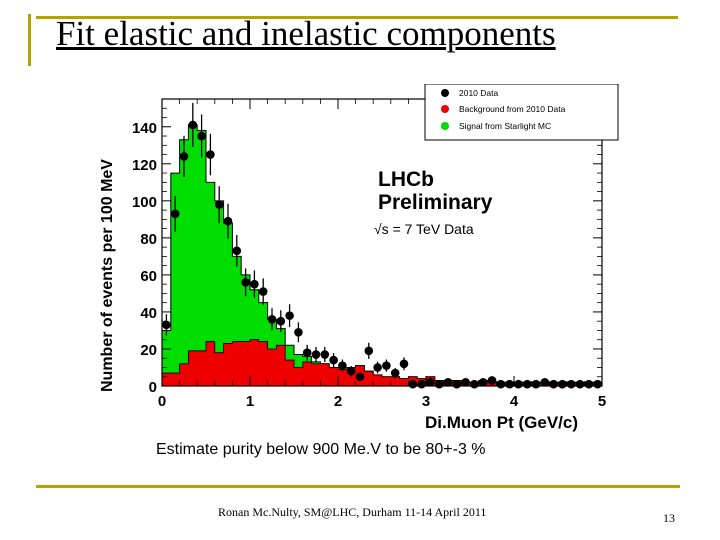 This screenshot has width=720, height=540. What do you see at coordinates (148, 239) in the screenshot?
I see `y-tick-label: 80` at bounding box center [148, 239].